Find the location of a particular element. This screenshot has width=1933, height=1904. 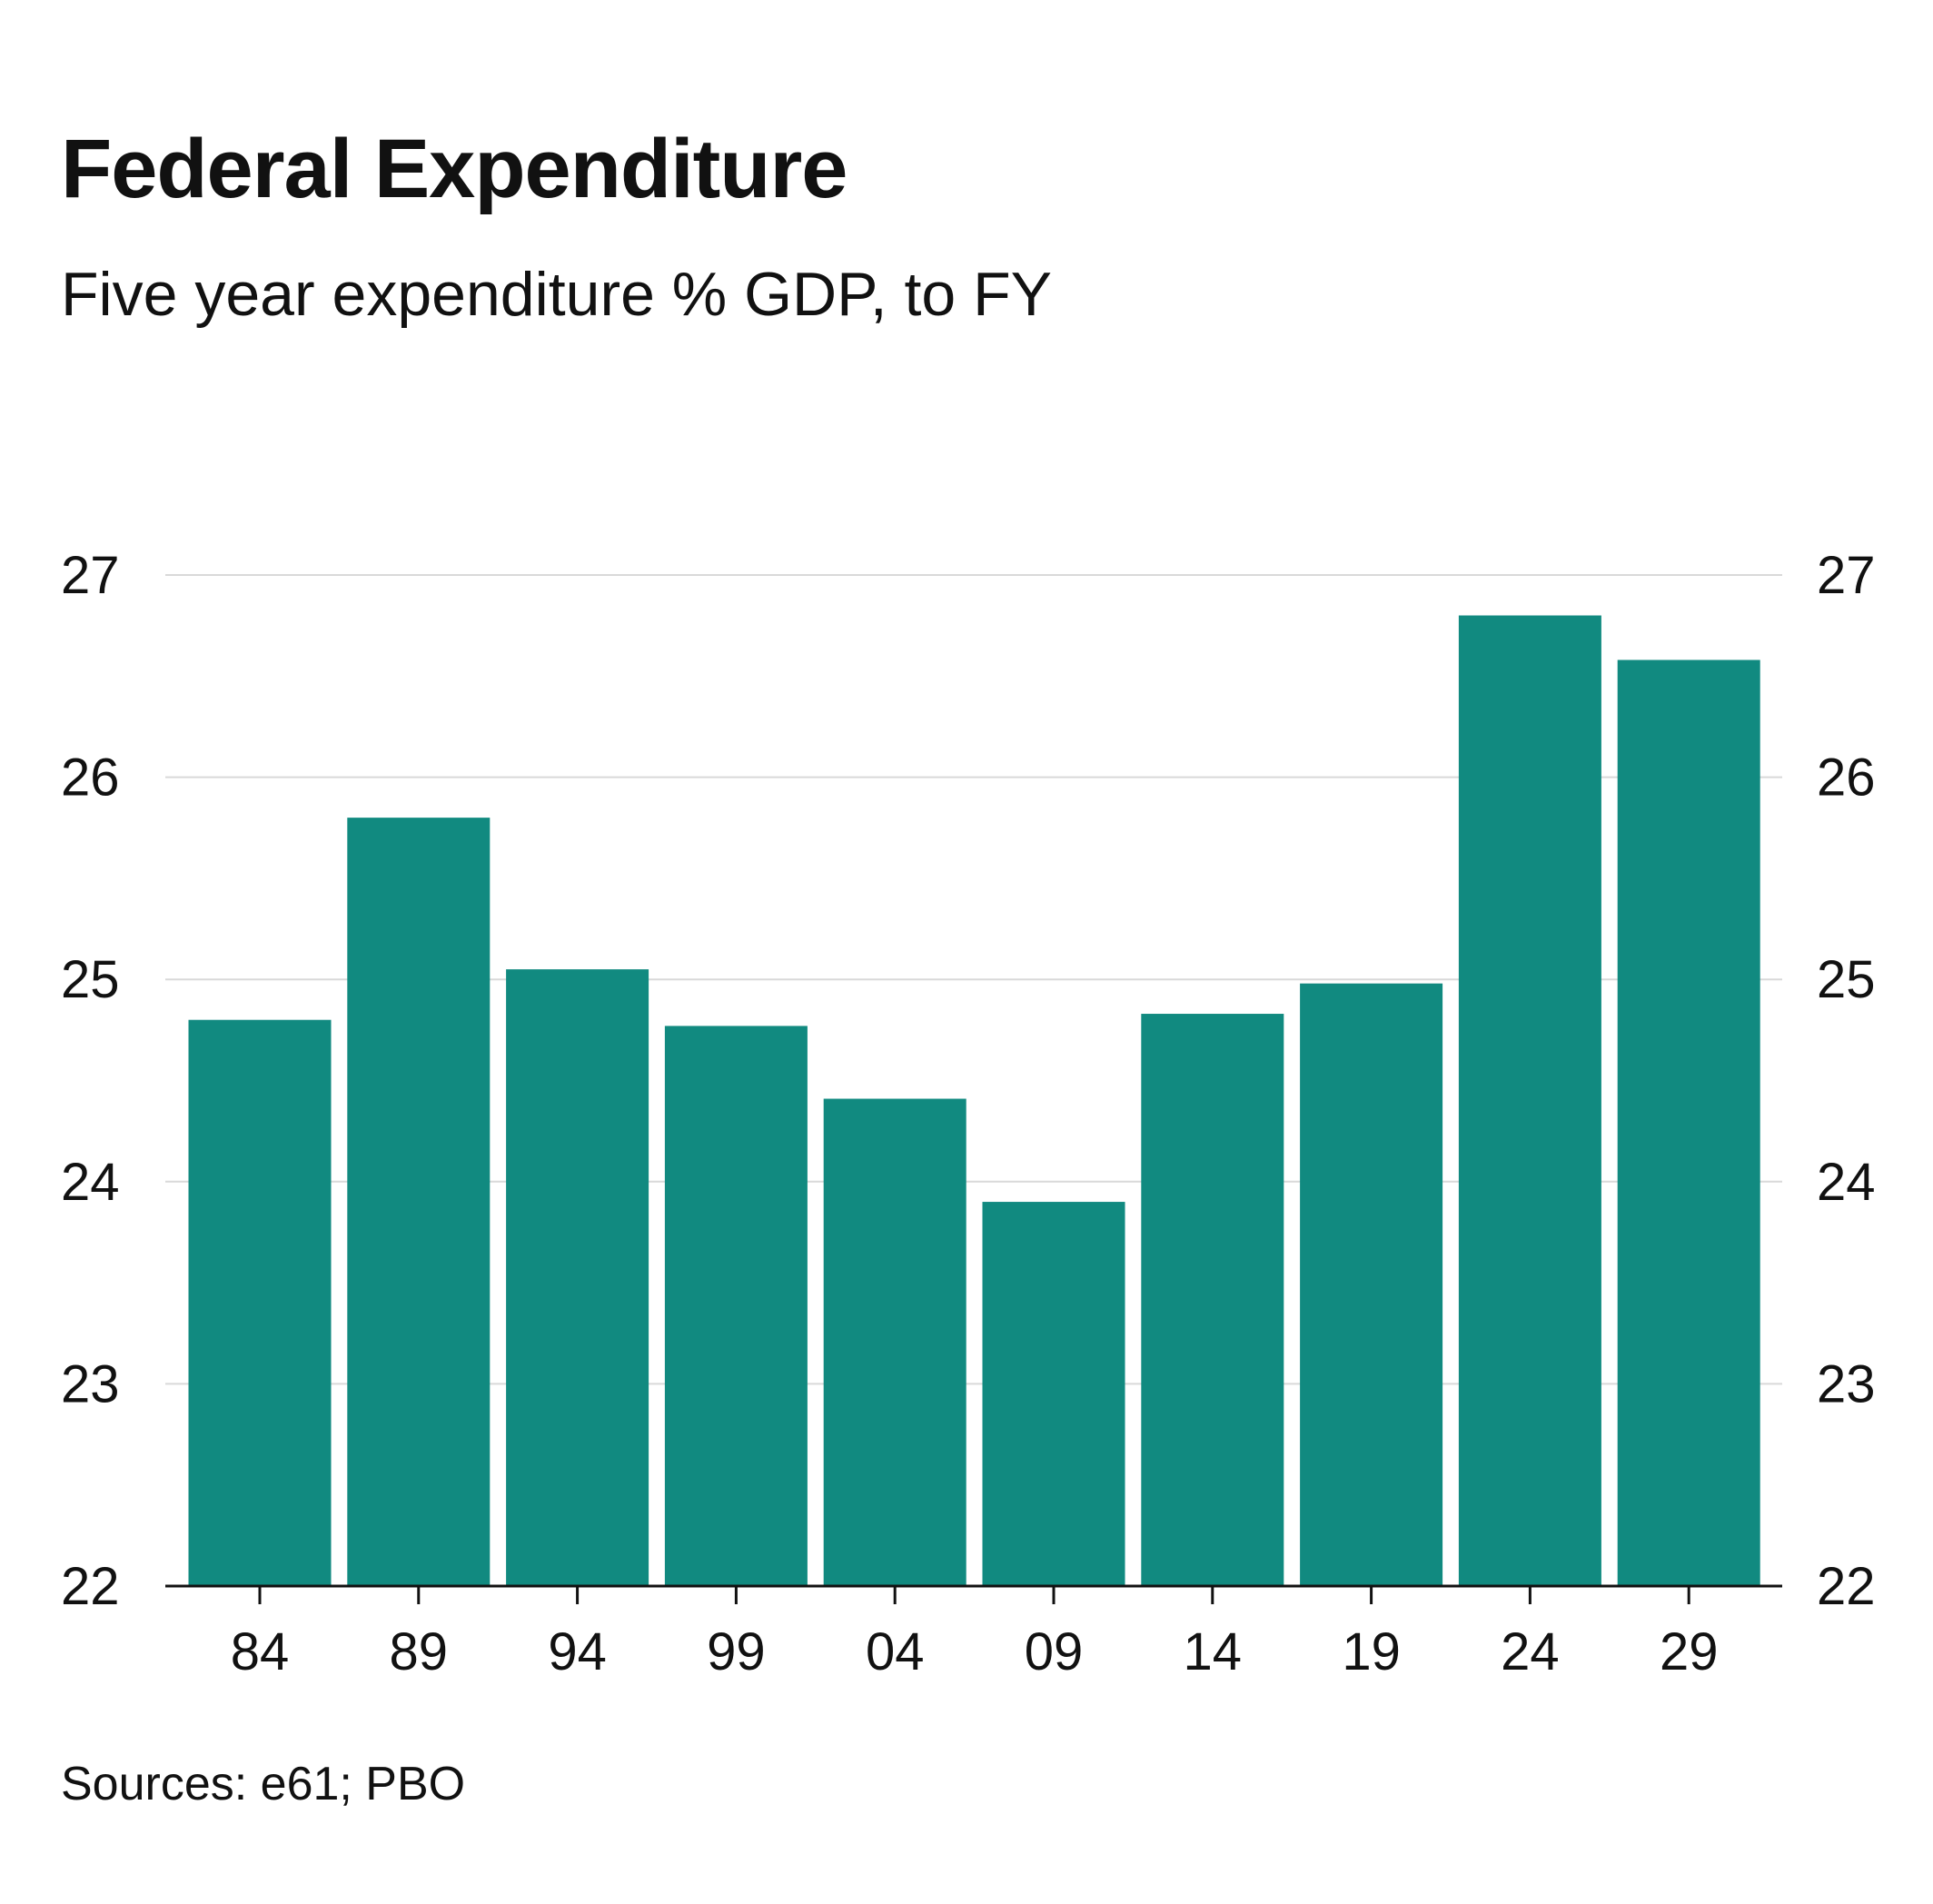

y-tick-label-right: 24 is located at coordinates (1846, 1182).